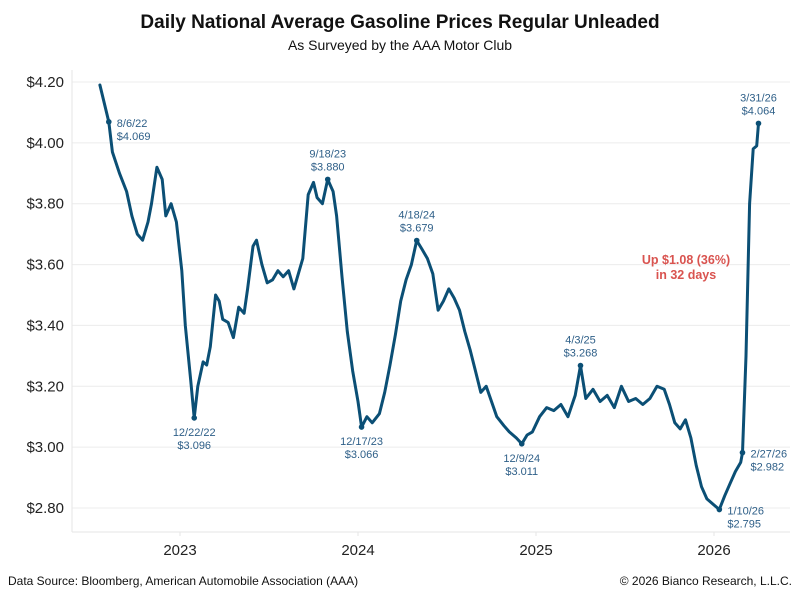  I want to click on annotation-value: $4.064, so click(759, 111).